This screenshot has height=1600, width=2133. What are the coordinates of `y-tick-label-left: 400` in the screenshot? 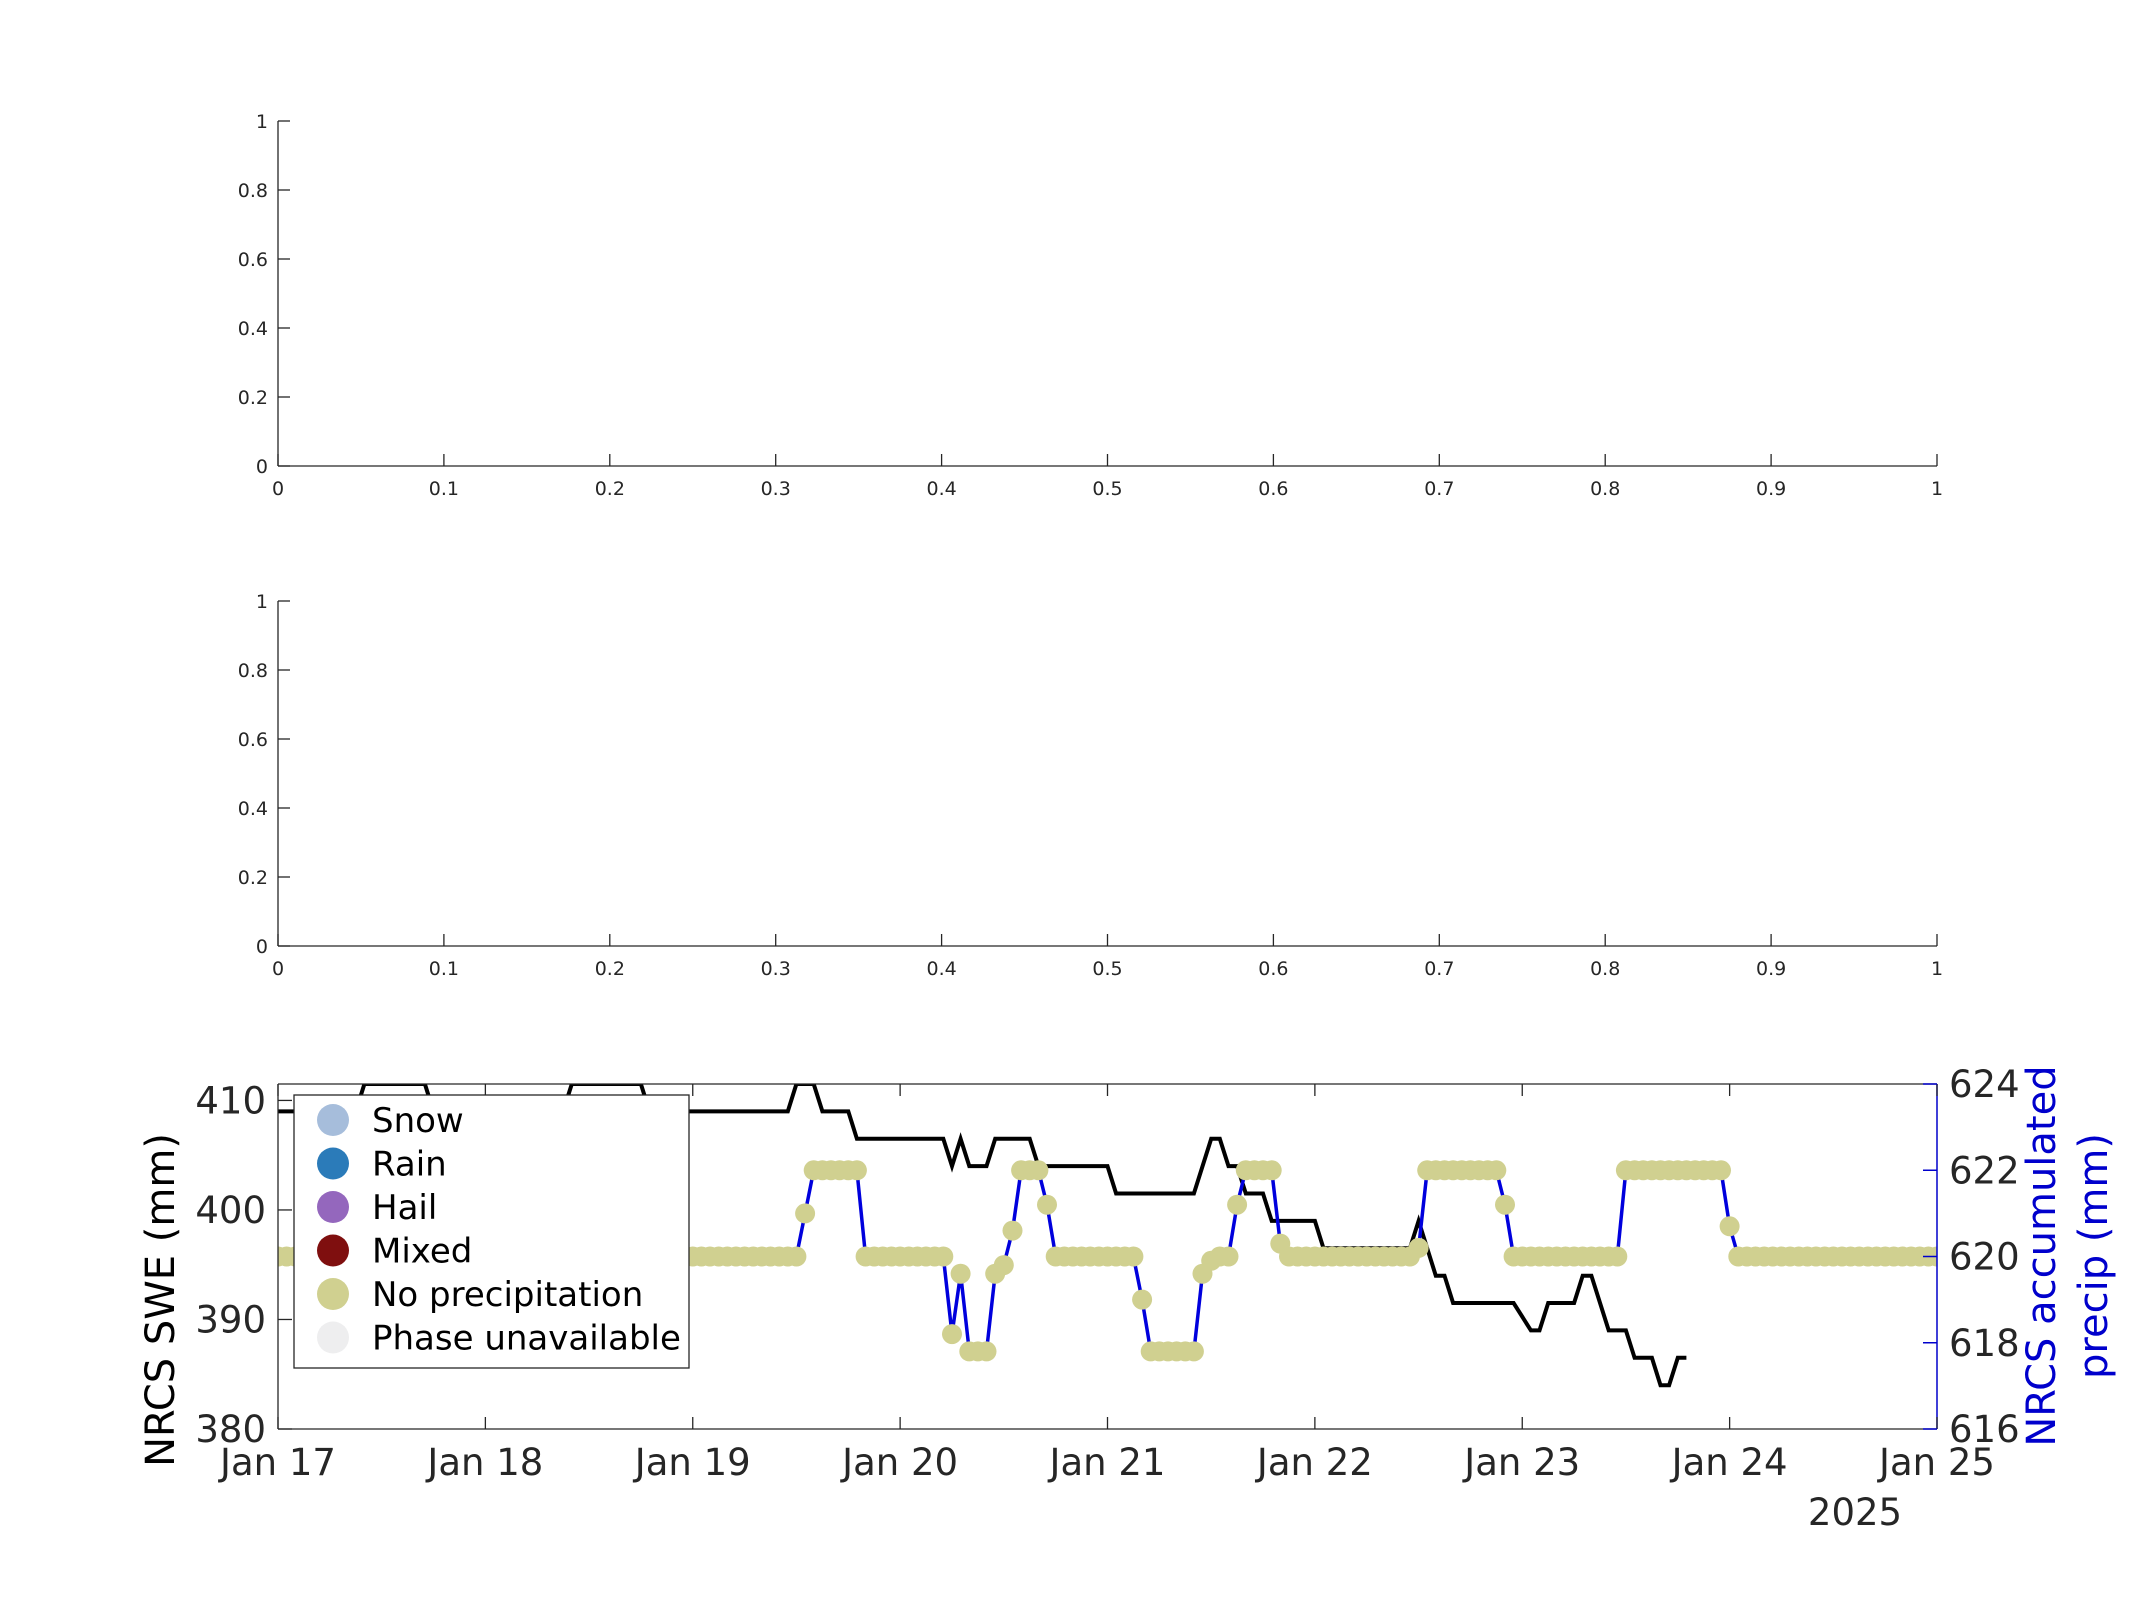 It's located at (230, 1210).